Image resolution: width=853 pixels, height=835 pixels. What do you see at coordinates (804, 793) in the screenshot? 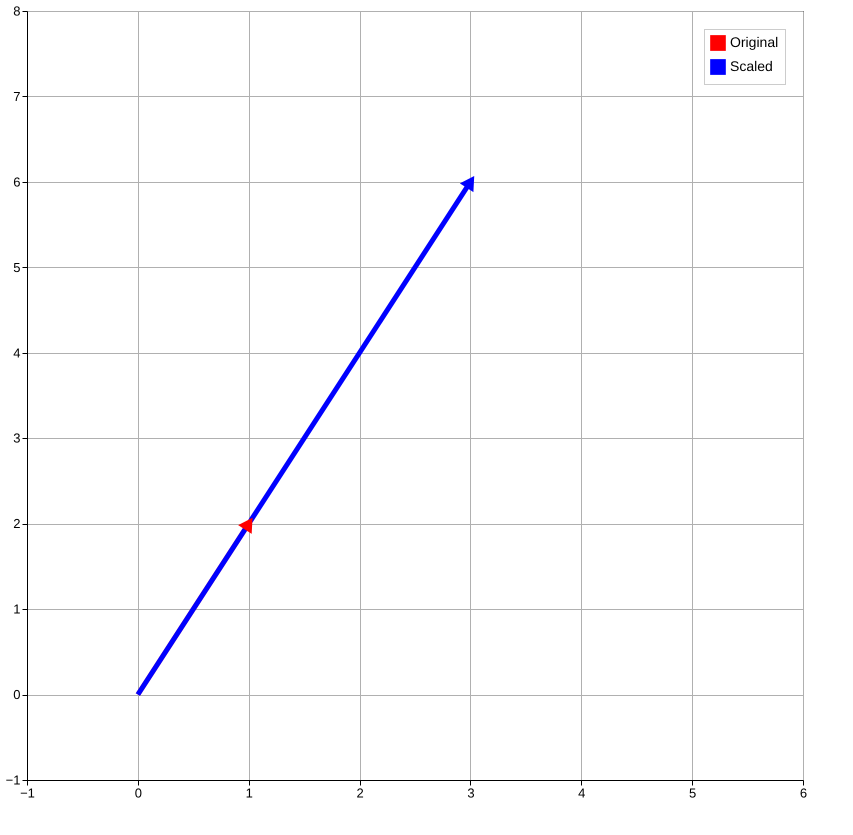
I see `x-tick-label: 6` at bounding box center [804, 793].